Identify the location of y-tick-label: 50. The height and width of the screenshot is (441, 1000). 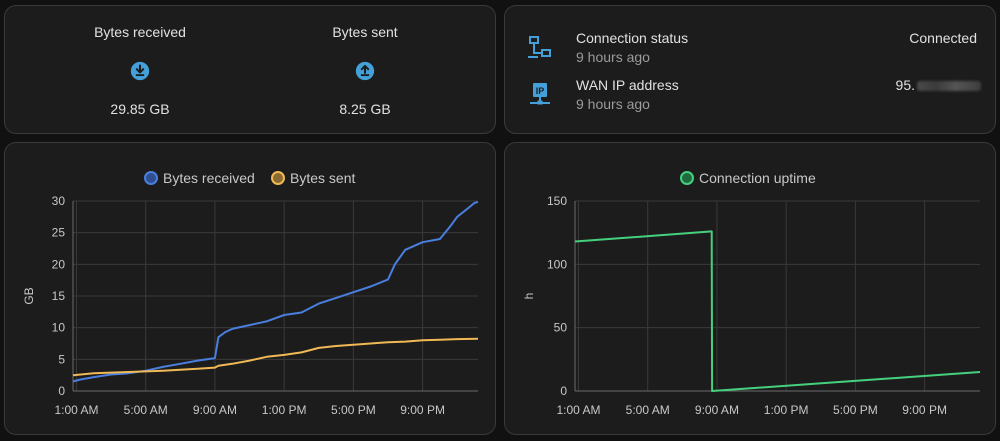
(561, 328).